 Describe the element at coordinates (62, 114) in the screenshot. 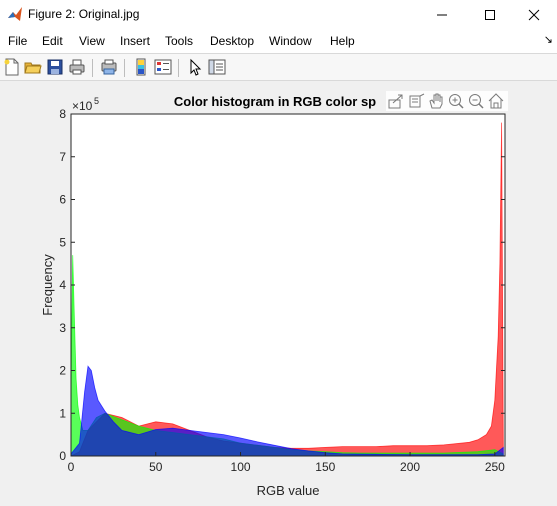

I see `y-tick-label: 8` at that location.